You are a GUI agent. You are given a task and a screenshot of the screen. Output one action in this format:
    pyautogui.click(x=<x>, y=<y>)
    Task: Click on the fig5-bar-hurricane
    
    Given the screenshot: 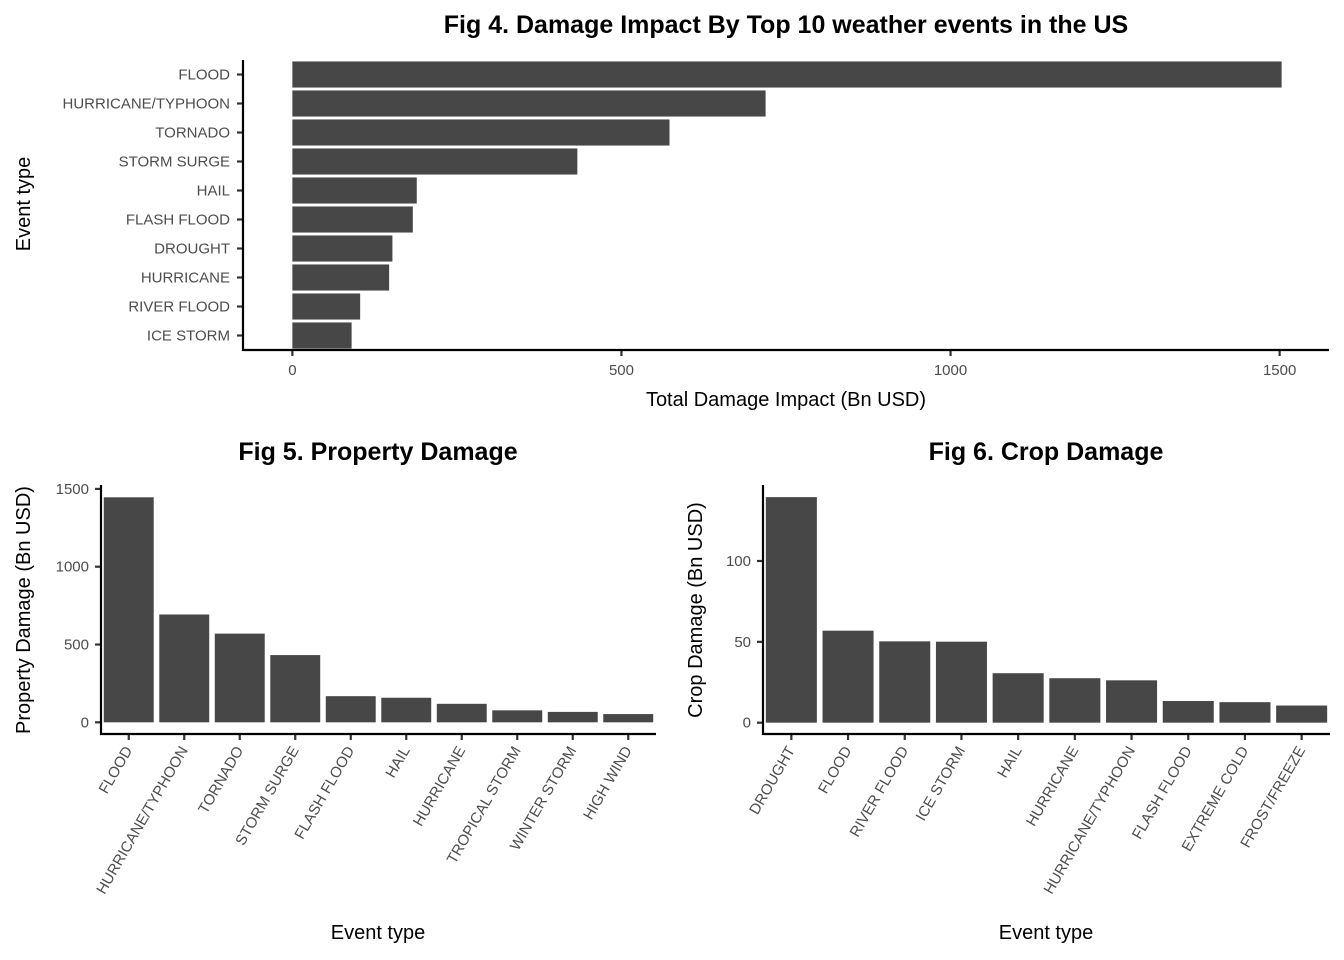 What is the action you would take?
    pyautogui.click(x=461, y=713)
    